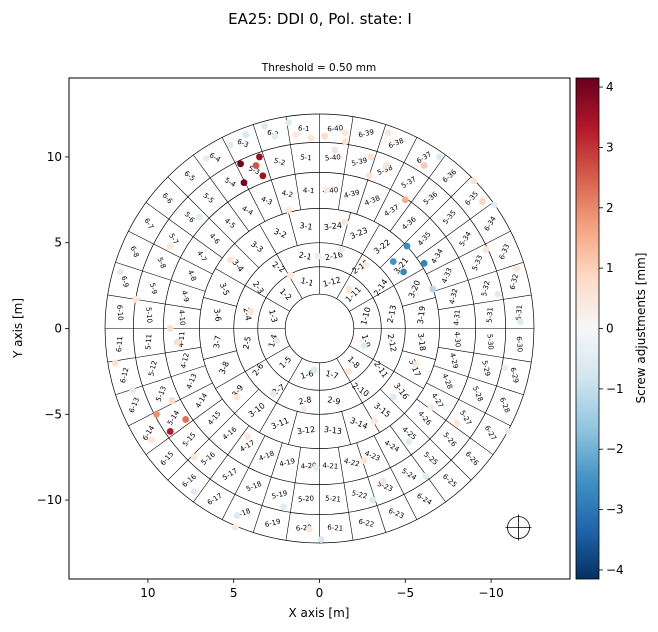 This screenshot has height=632, width=658. I want to click on y-tick-label: 5, so click(58, 243).